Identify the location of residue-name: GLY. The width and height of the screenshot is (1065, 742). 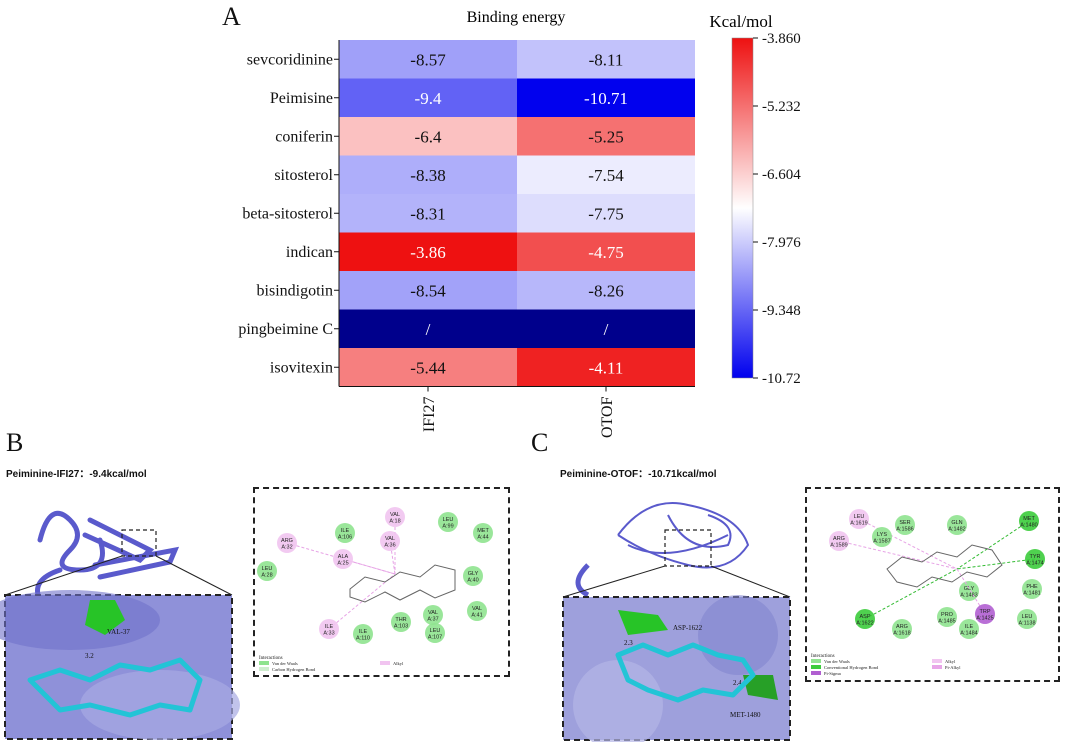
(969, 589).